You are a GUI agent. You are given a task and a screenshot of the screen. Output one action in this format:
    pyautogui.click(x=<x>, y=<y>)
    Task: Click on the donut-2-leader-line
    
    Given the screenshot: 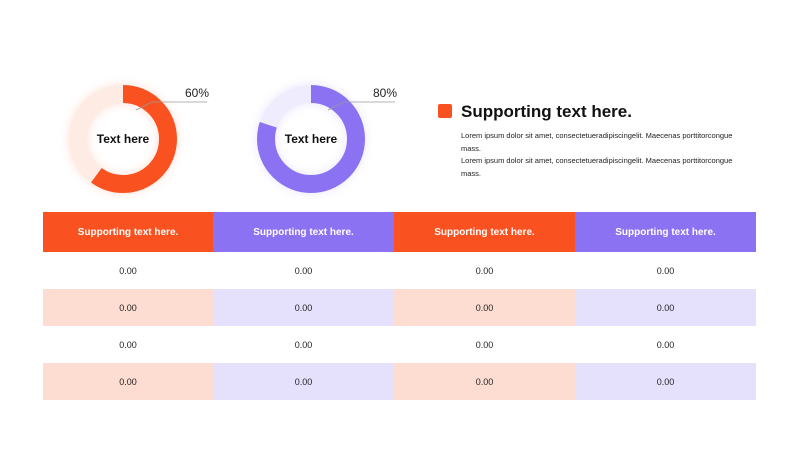 What is the action you would take?
    pyautogui.click(x=361, y=106)
    